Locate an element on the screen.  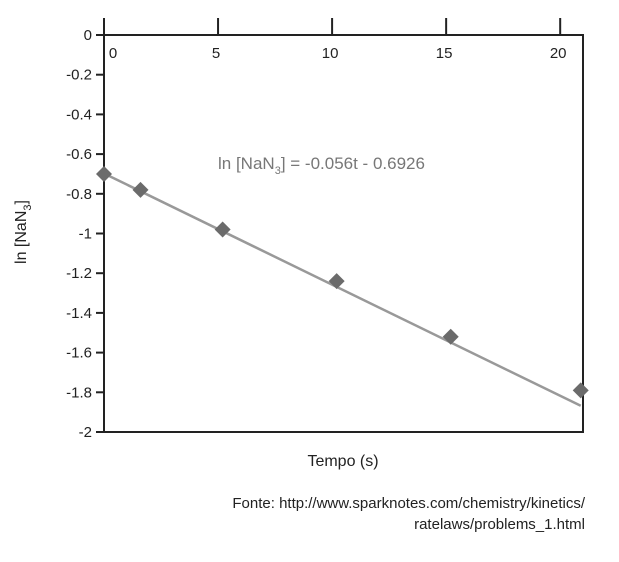
x-tick-label: 10 is located at coordinates (330, 53).